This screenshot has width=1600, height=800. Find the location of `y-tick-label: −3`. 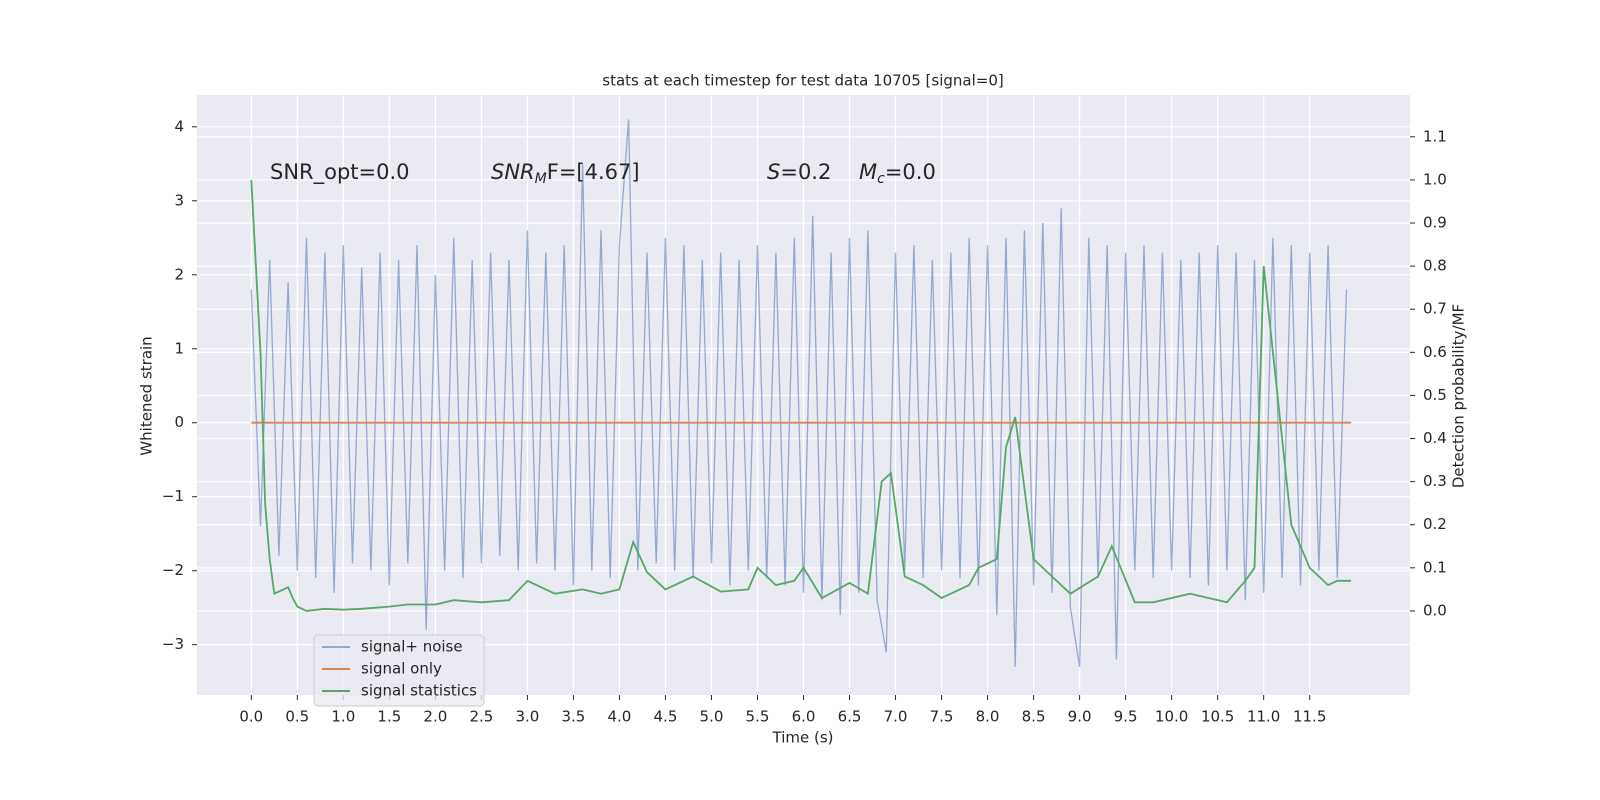

y-tick-label: −3 is located at coordinates (173, 644).